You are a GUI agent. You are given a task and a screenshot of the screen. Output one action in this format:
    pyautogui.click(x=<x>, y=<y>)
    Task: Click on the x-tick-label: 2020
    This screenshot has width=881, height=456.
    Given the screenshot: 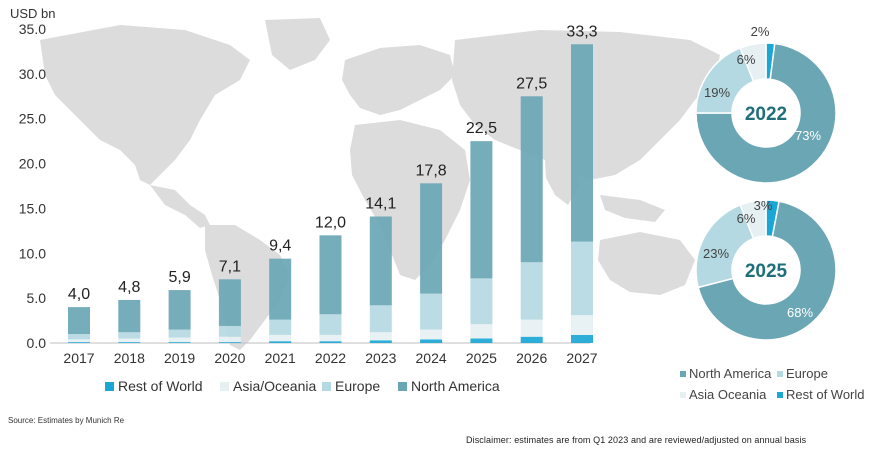 What is the action you would take?
    pyautogui.click(x=229, y=358)
    